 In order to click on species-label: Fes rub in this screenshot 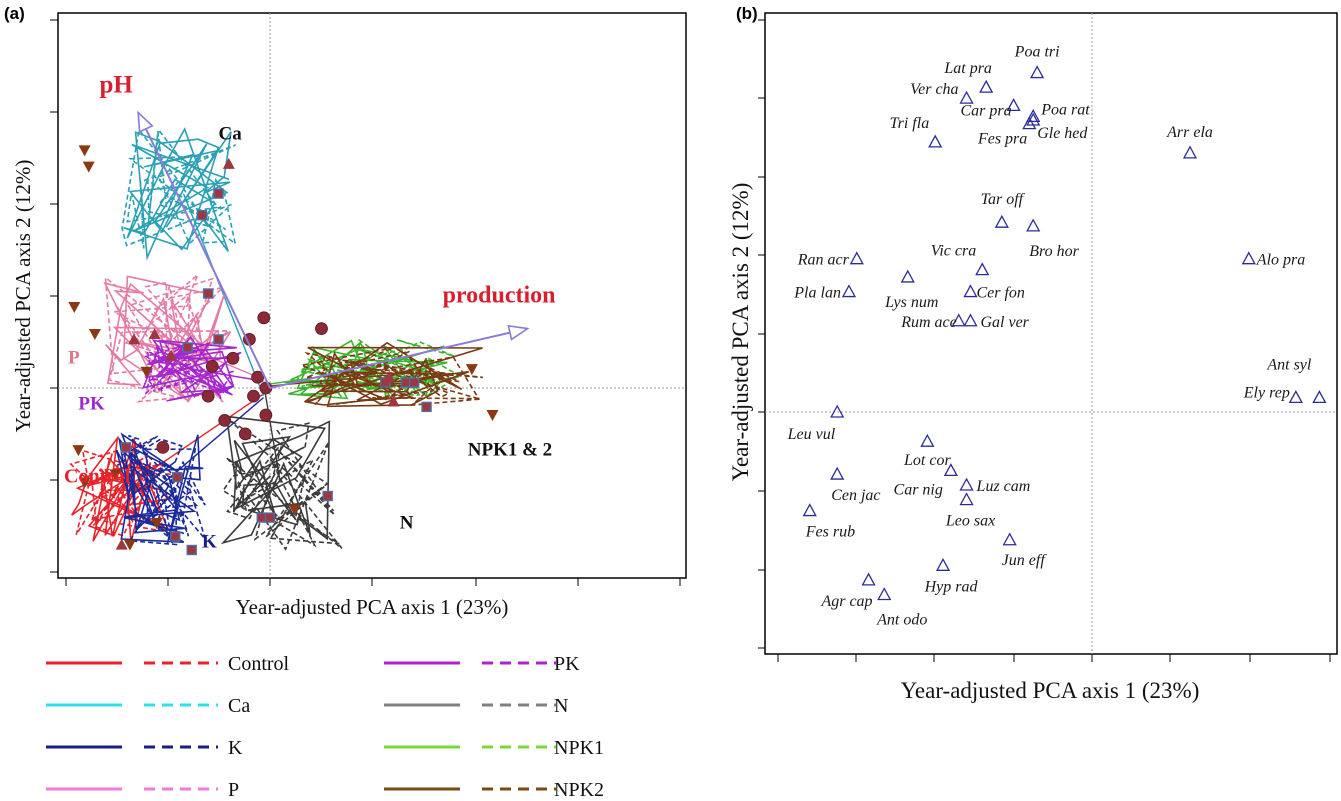, I will do `click(830, 532)`.